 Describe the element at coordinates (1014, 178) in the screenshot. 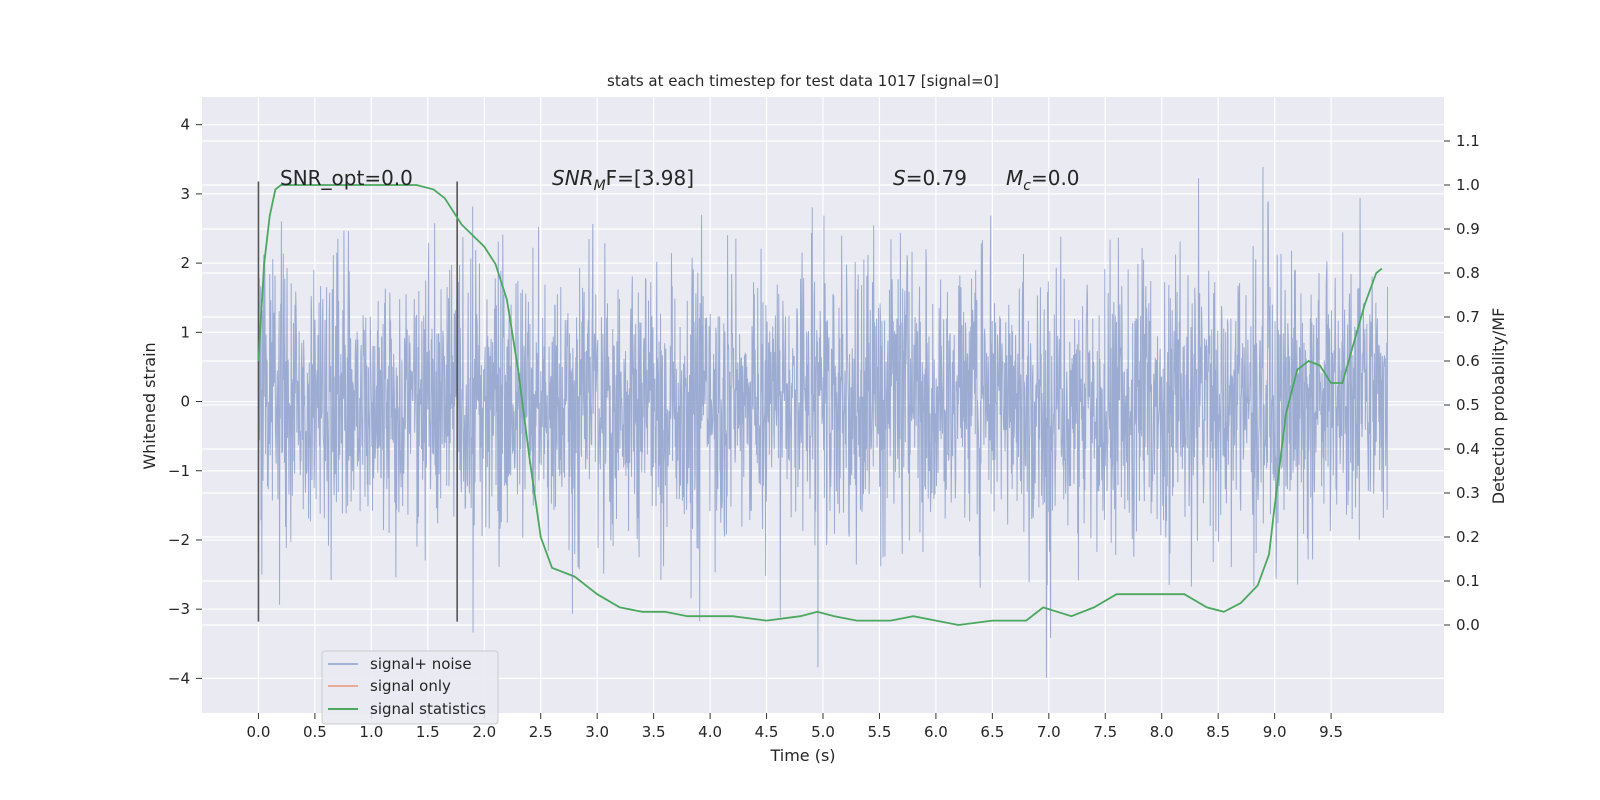

I see `annotation-mc-main: M` at that location.